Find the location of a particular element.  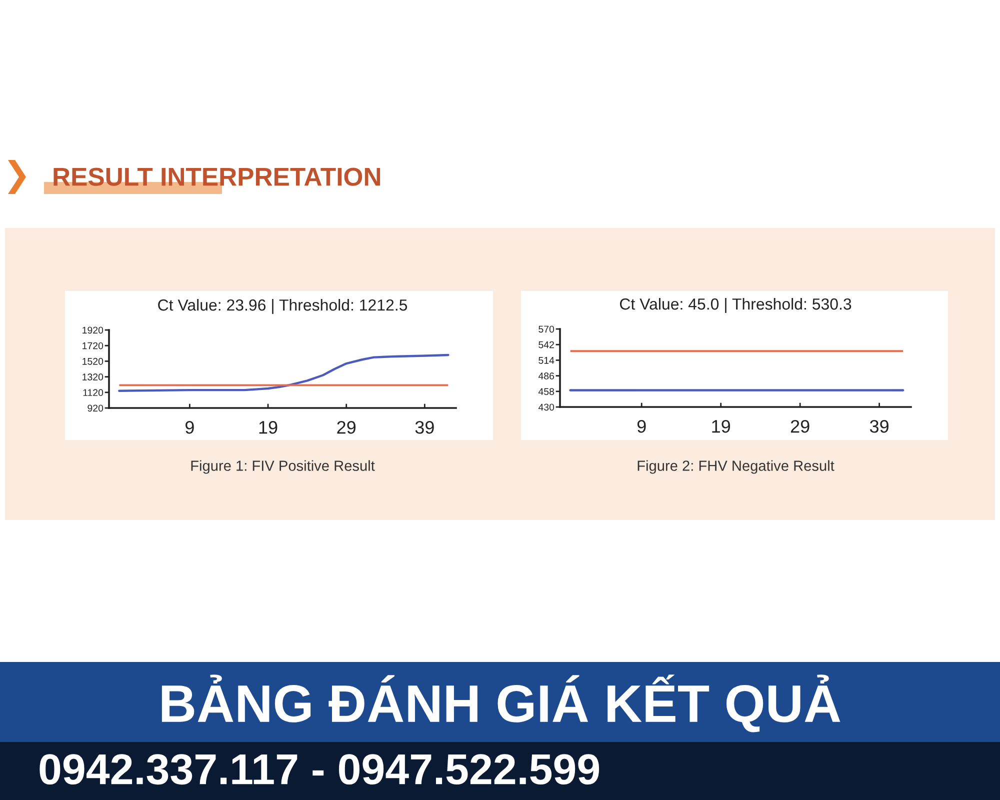

y-tick-label: 430 is located at coordinates (546, 407).